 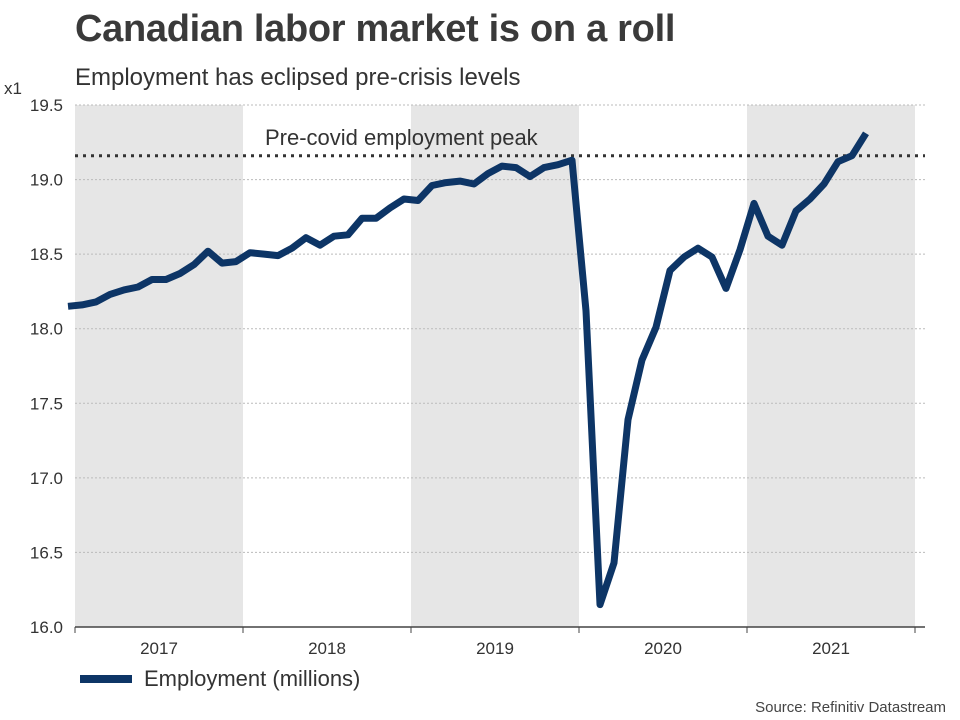 I want to click on legend-swatch, so click(x=106, y=679).